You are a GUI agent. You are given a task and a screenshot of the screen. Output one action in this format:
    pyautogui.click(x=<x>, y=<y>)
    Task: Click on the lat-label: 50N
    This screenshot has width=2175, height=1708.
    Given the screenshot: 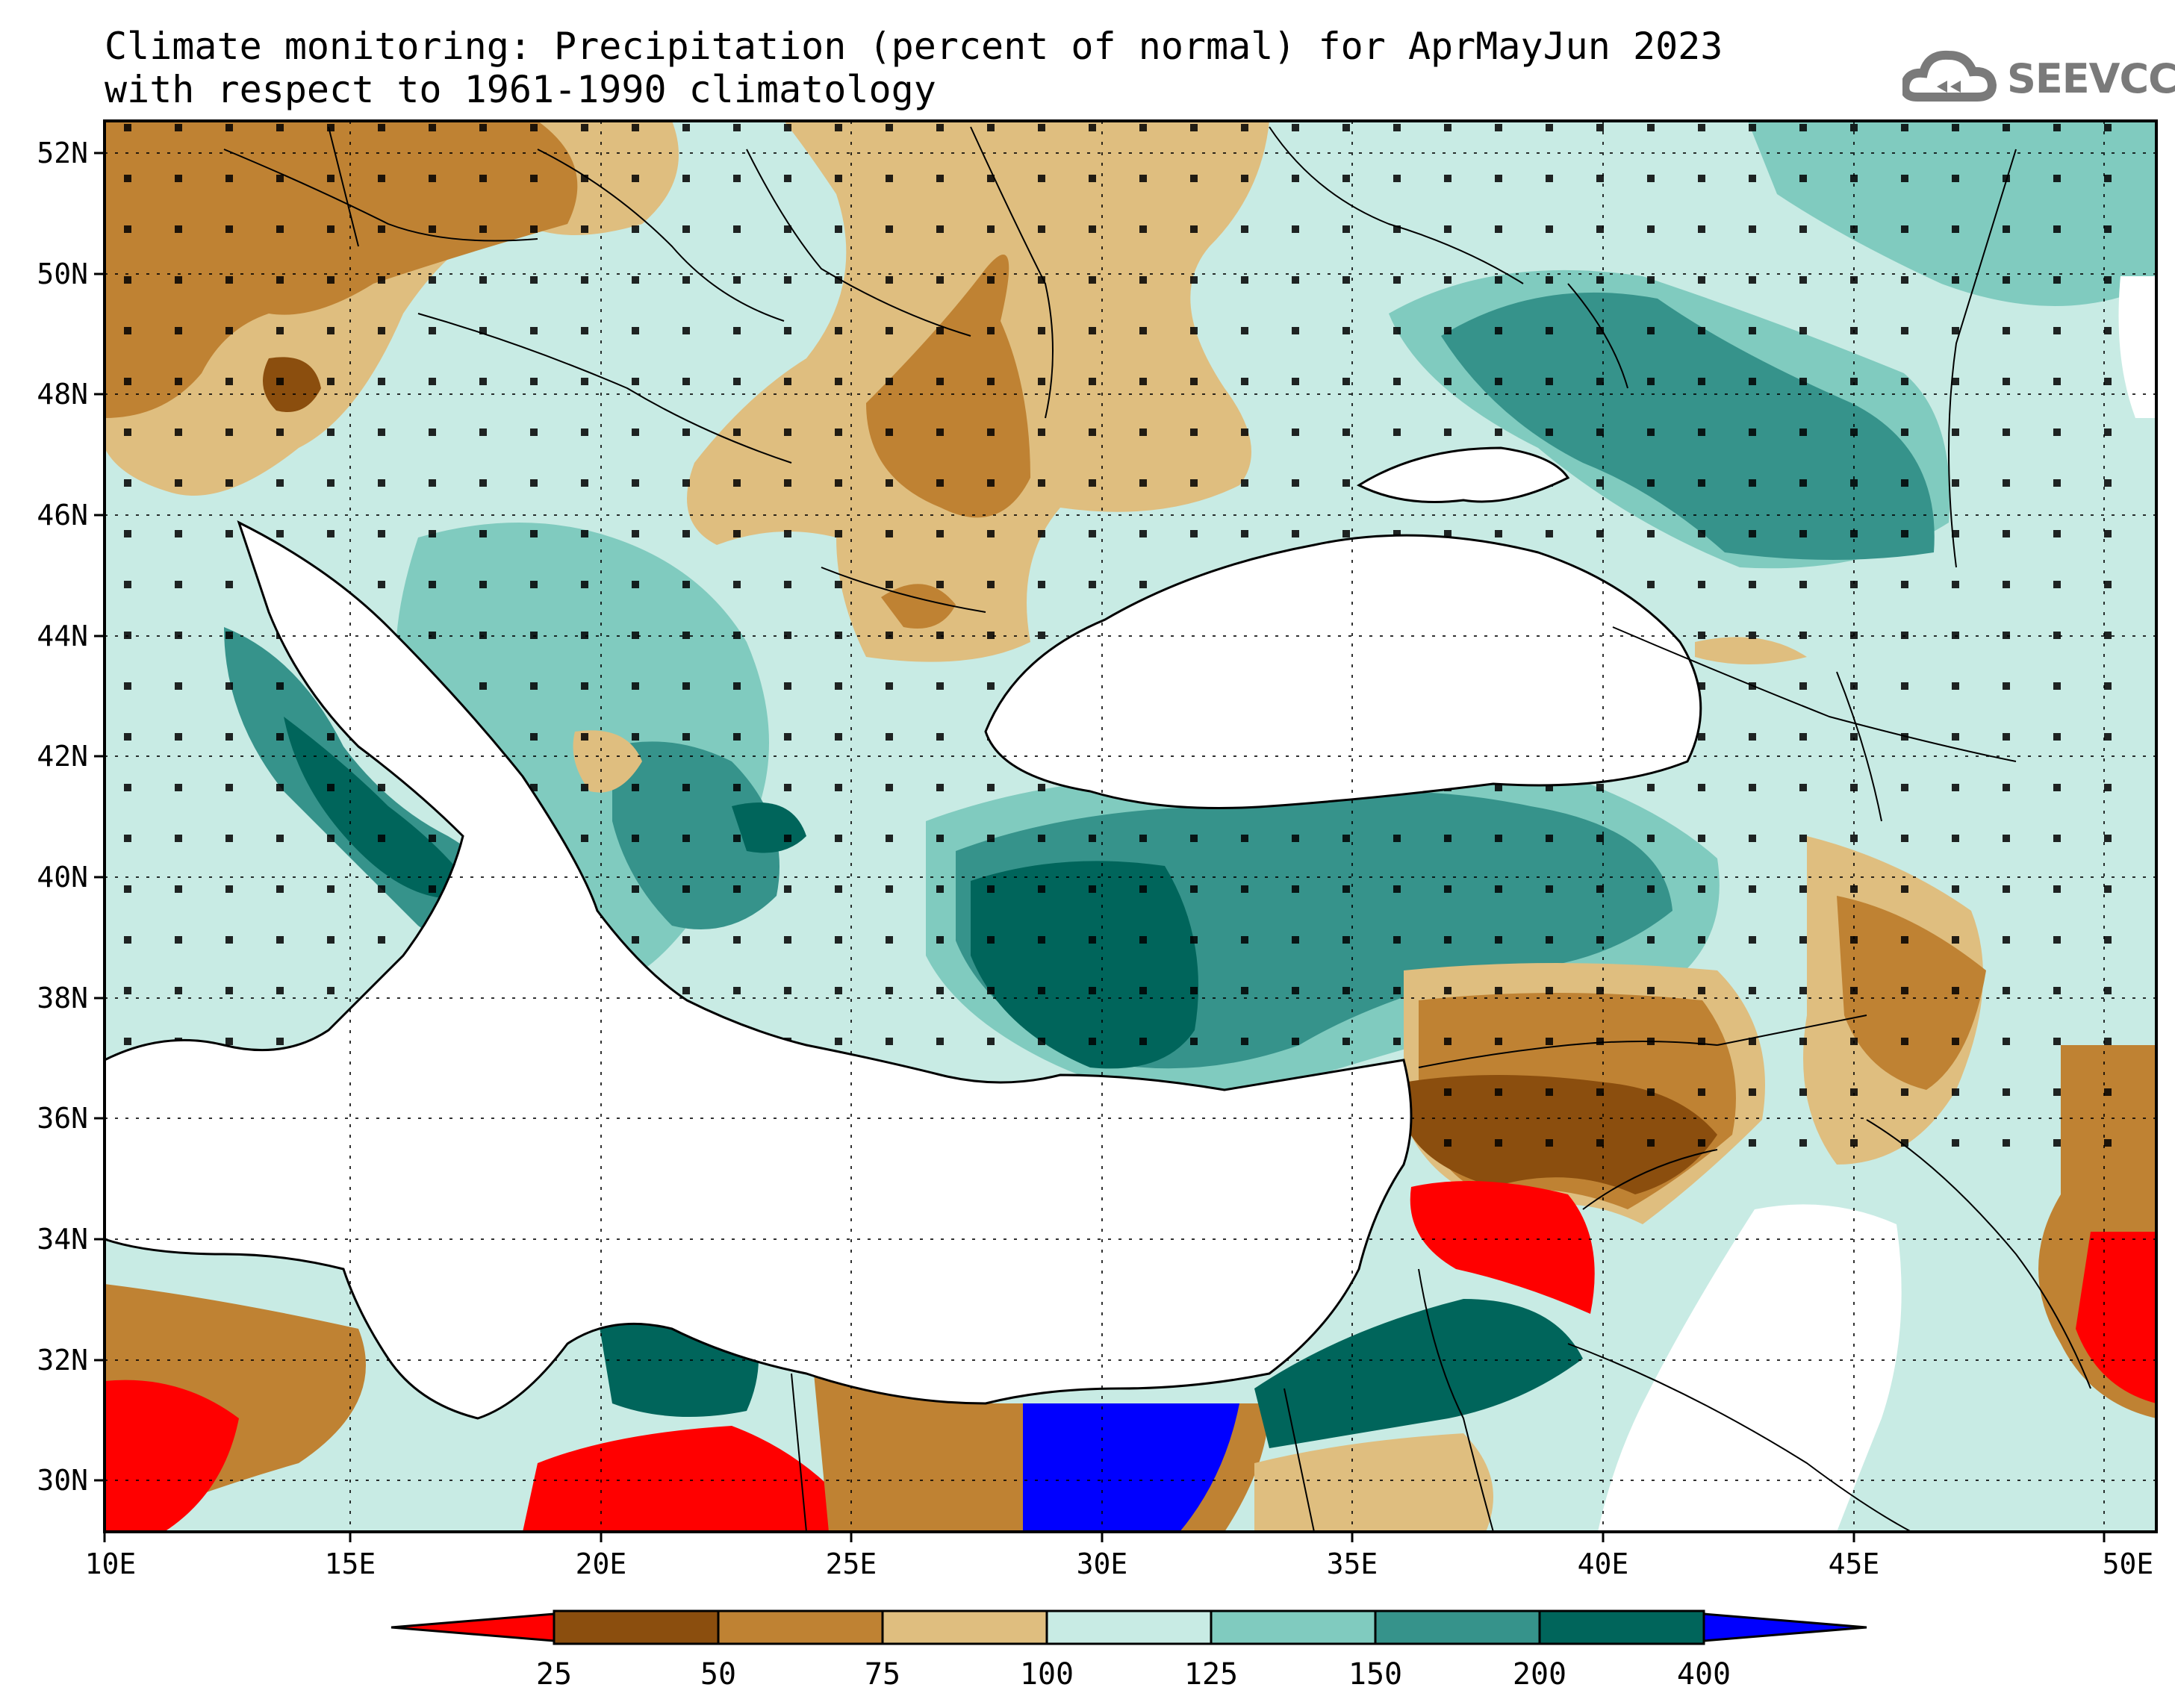 What is the action you would take?
    pyautogui.click(x=62, y=274)
    